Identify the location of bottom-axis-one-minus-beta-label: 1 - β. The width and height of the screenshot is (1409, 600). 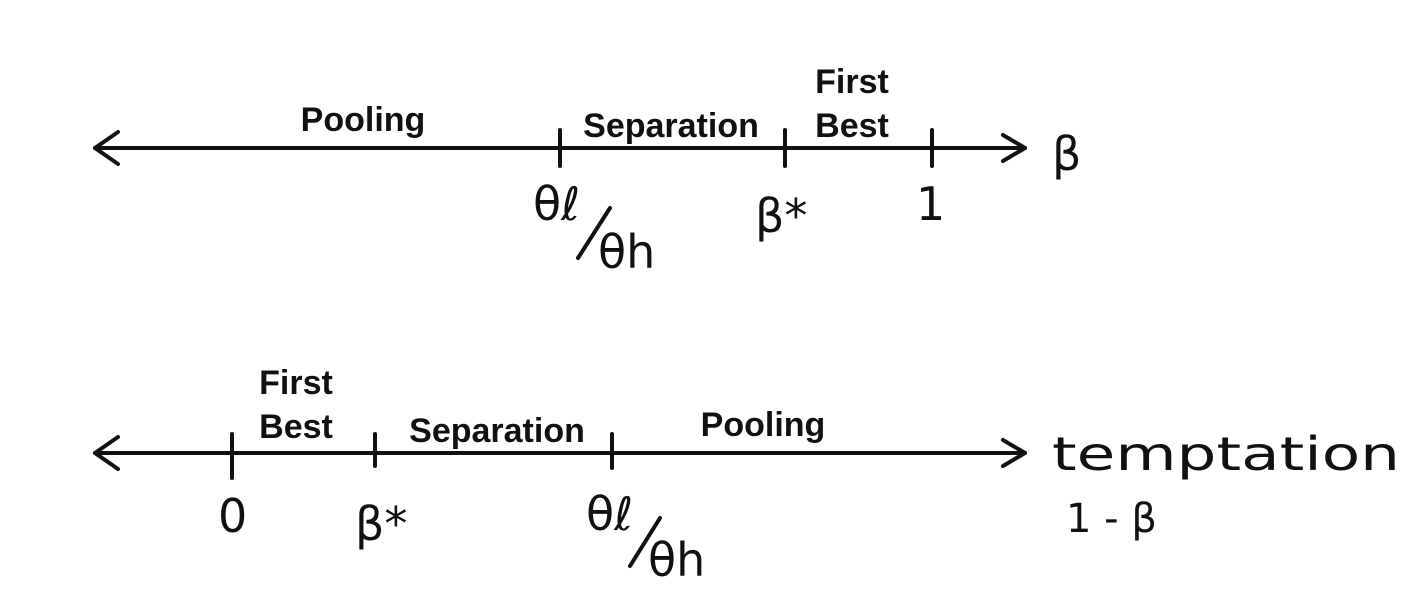
(1111, 519).